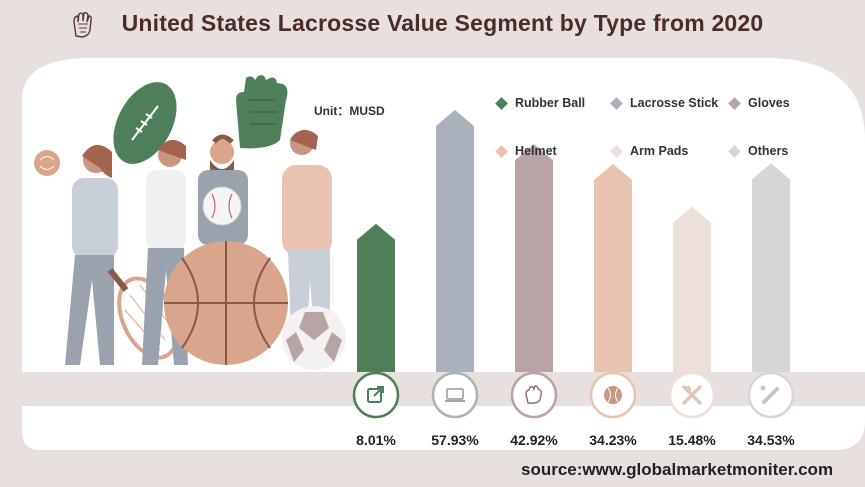 The height and width of the screenshot is (487, 865). What do you see at coordinates (613, 268) in the screenshot?
I see `bar-helmet` at bounding box center [613, 268].